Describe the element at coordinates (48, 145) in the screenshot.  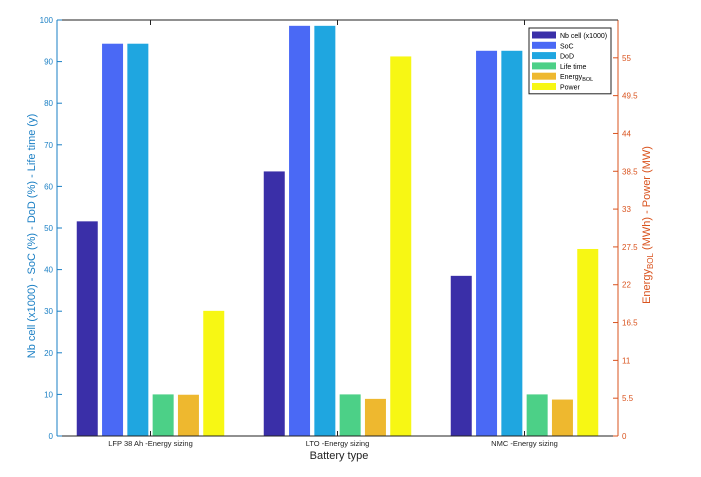
I see `tick-label-left: 70` at that location.